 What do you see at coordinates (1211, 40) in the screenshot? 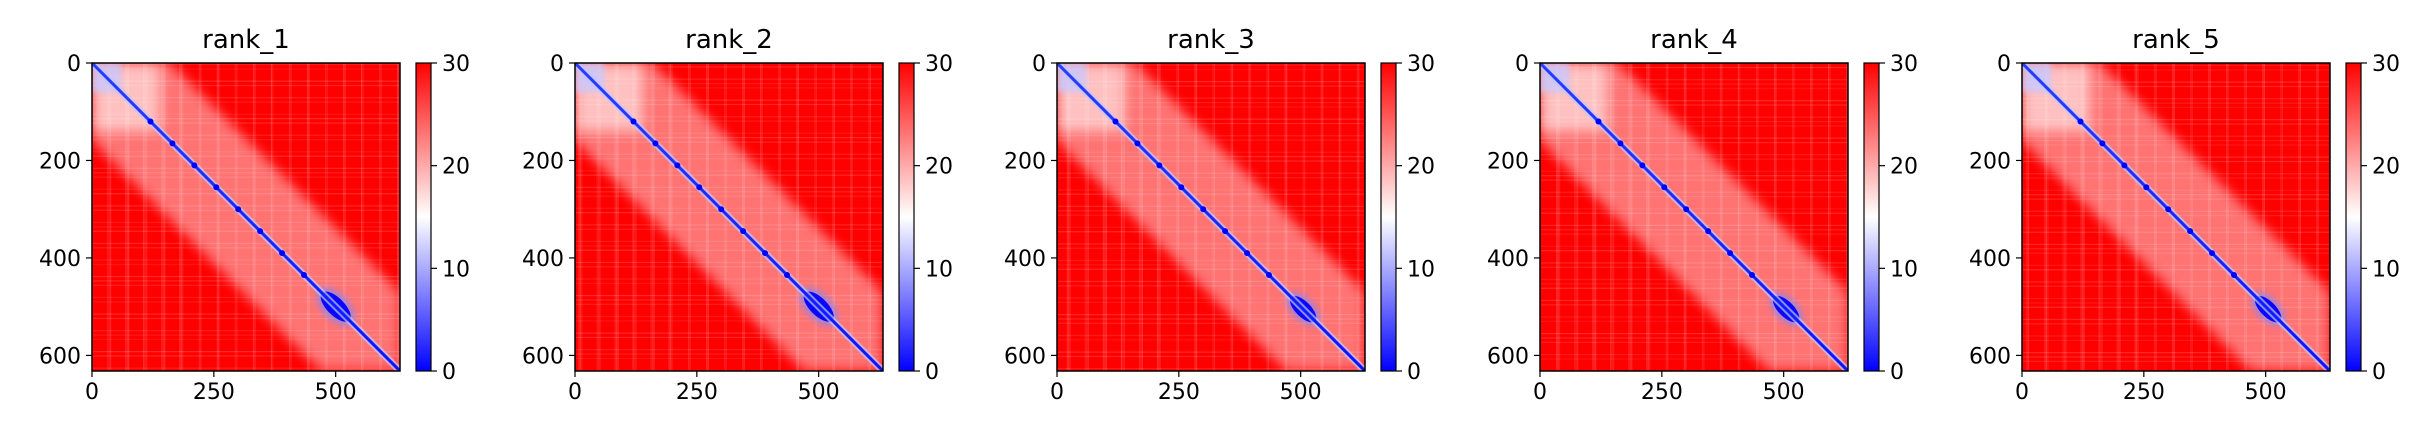
I see `panel-title: rank_3` at bounding box center [1211, 40].